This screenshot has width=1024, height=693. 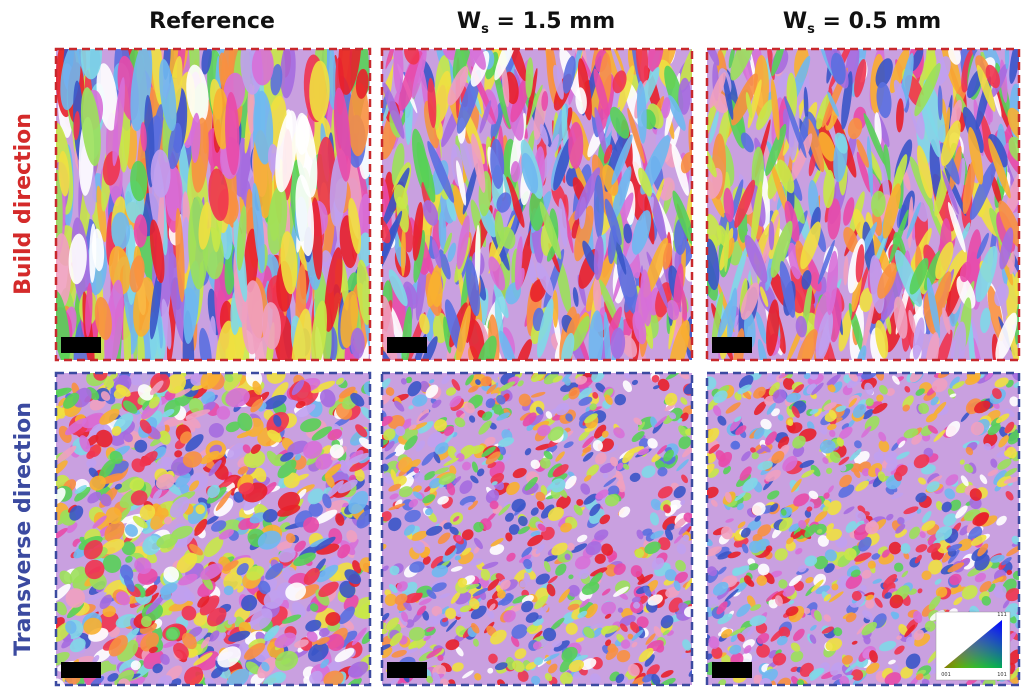 What do you see at coordinates (407, 345) in the screenshot?
I see `scale-bar` at bounding box center [407, 345].